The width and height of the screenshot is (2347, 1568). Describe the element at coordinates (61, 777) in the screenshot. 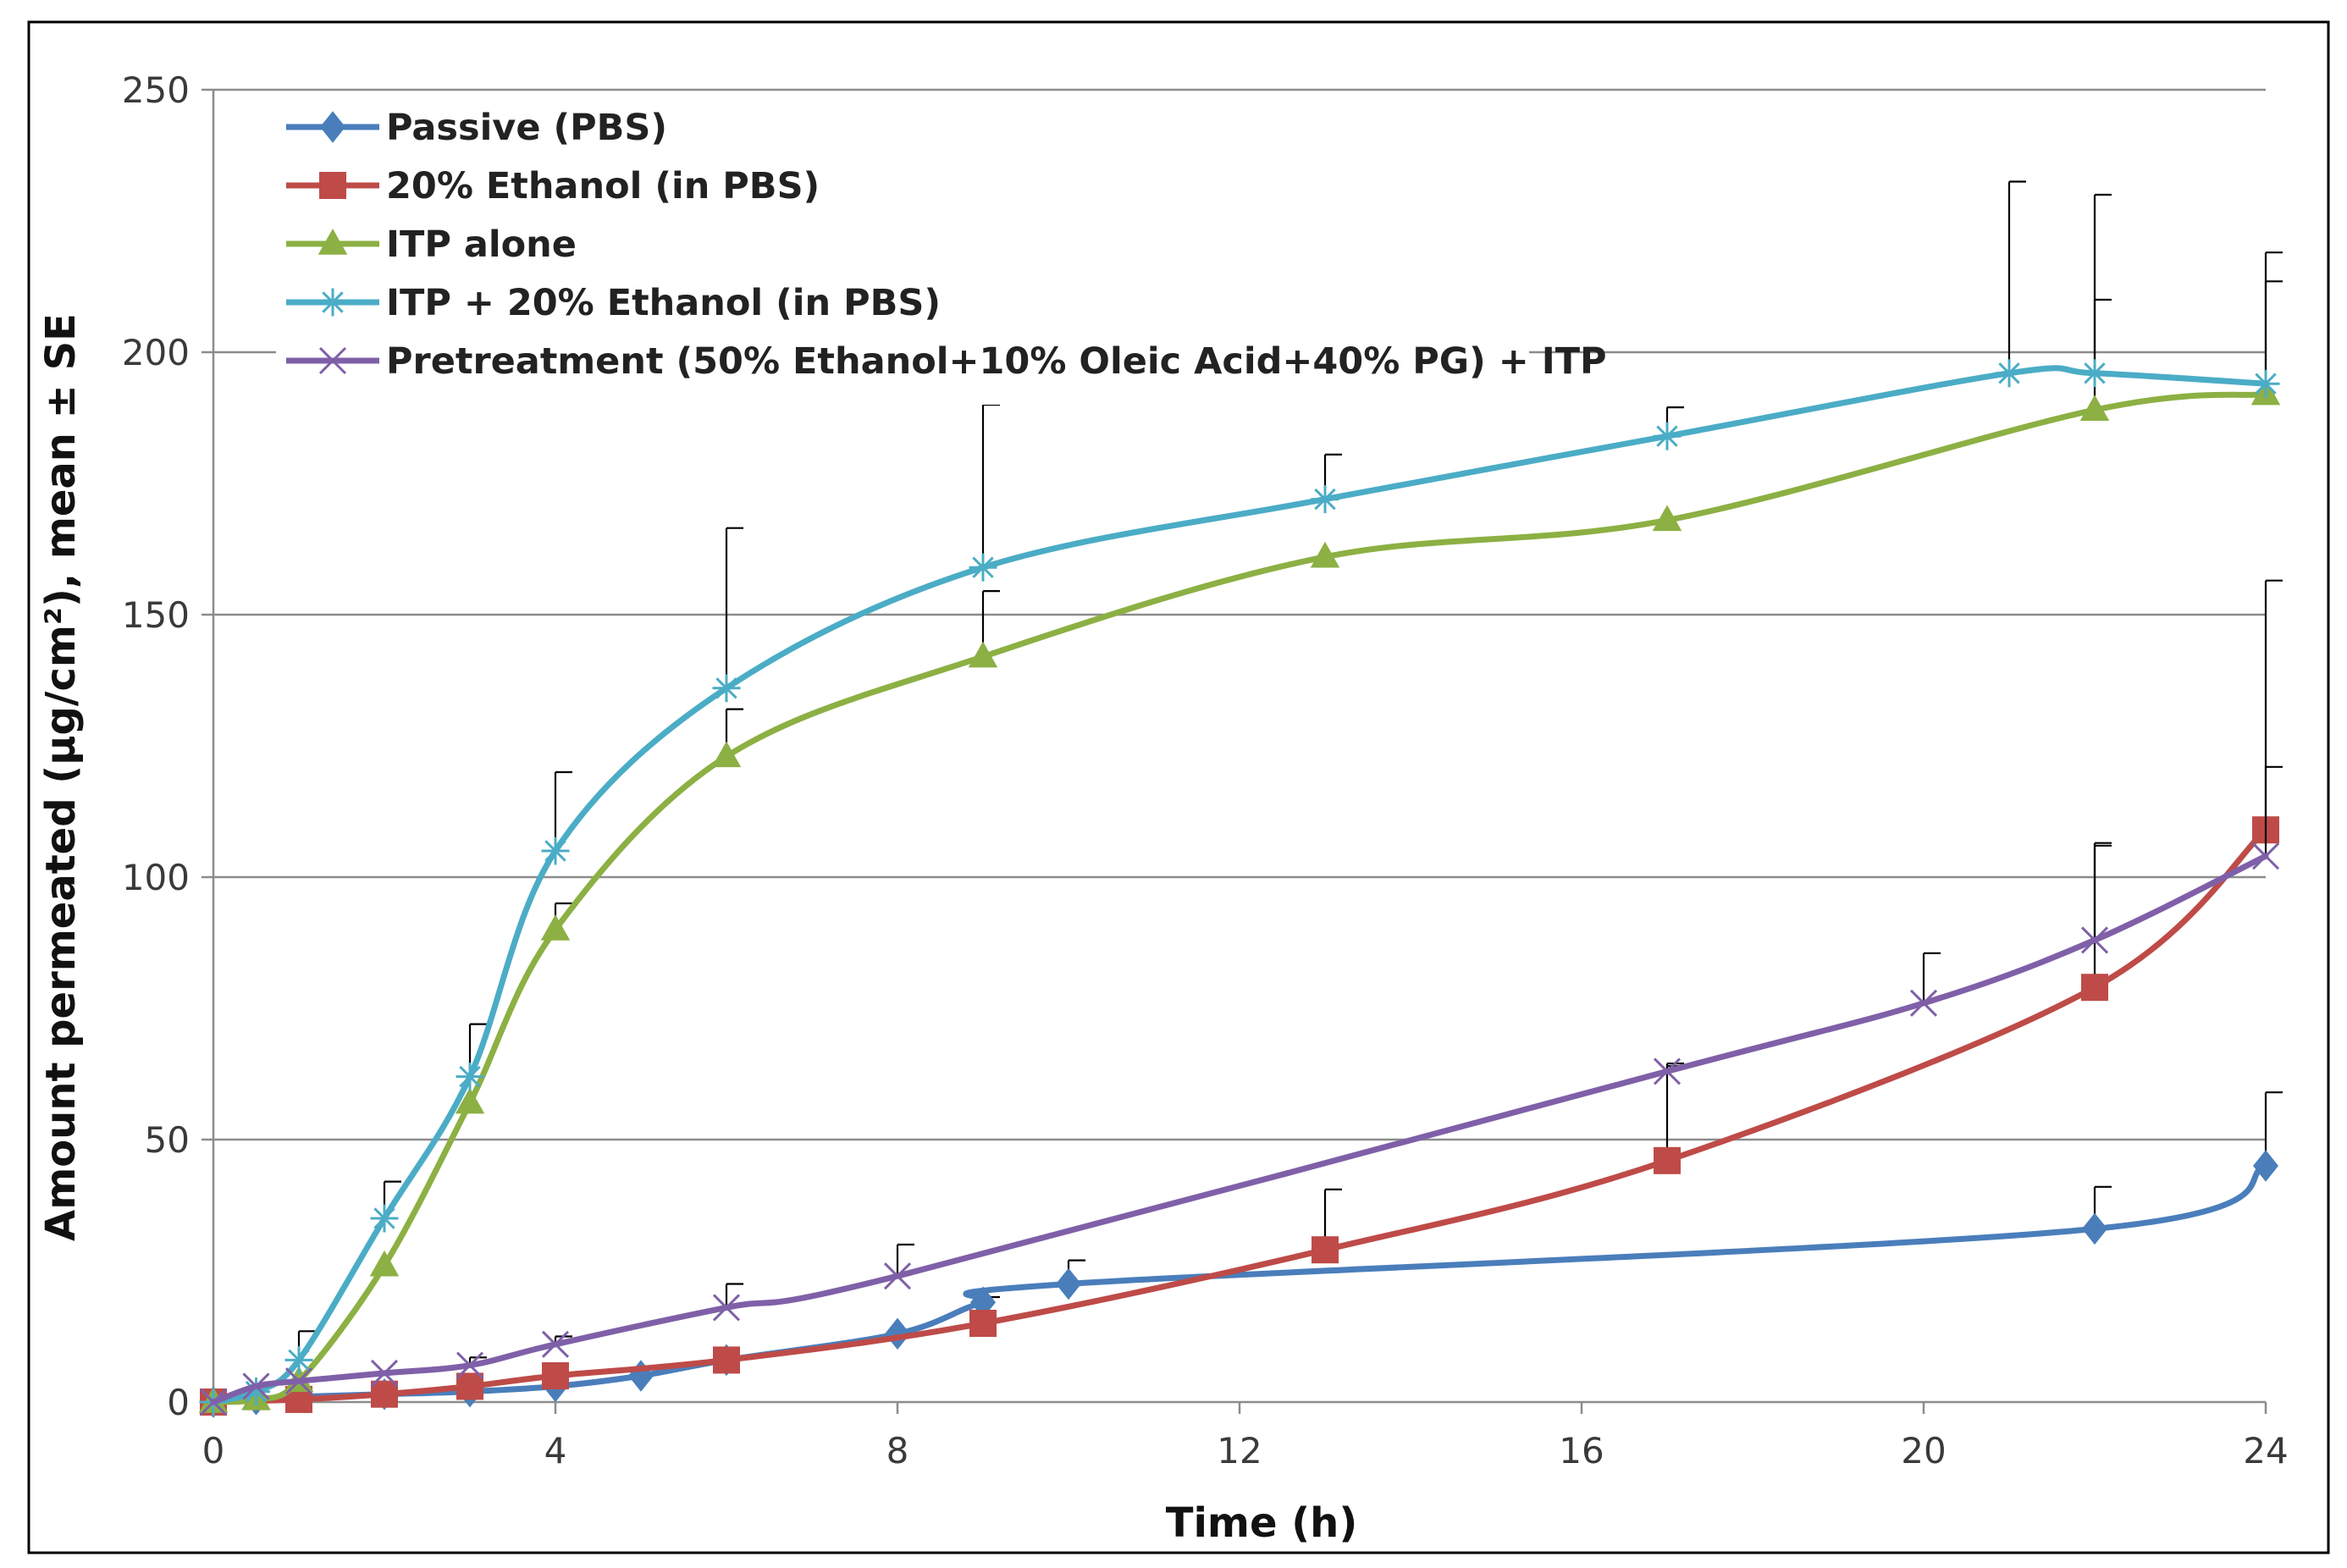

I see `y-axis-title: Amount permeated (µg/cm²), mean ± SE` at that location.